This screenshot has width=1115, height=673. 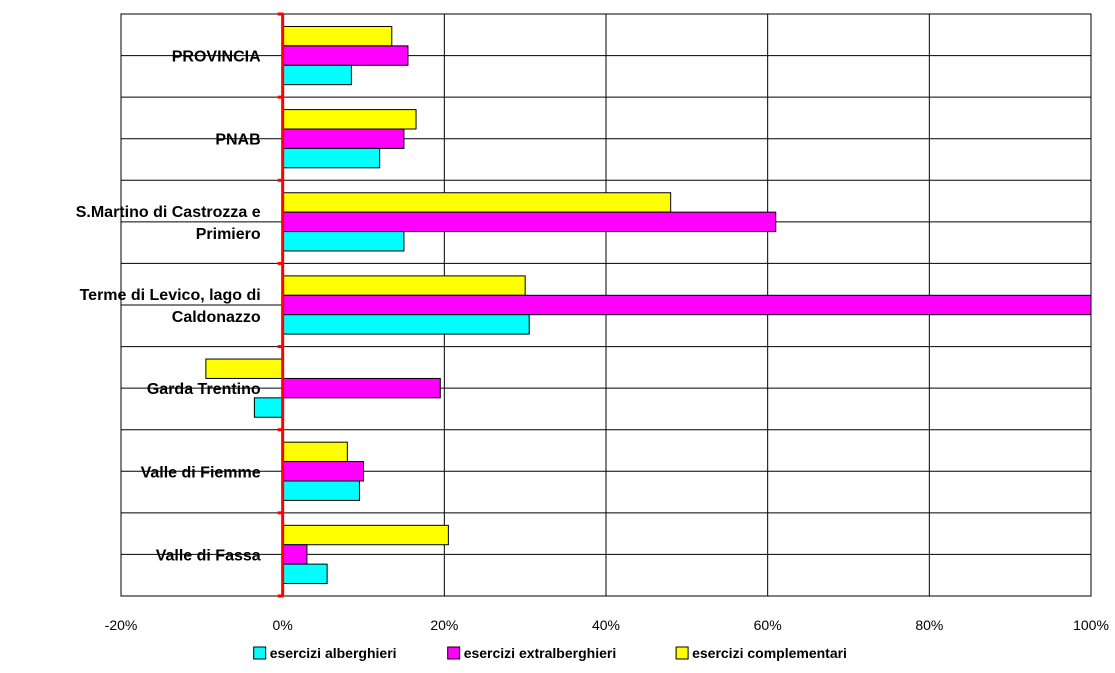 I want to click on category-label: PROVINCIA, so click(x=216, y=57).